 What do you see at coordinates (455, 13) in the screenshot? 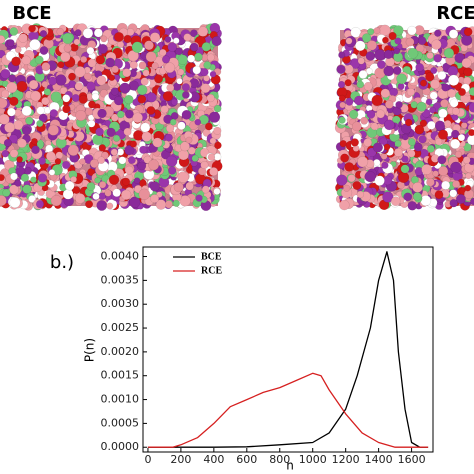
I see `panel-label: RCE` at bounding box center [455, 13].